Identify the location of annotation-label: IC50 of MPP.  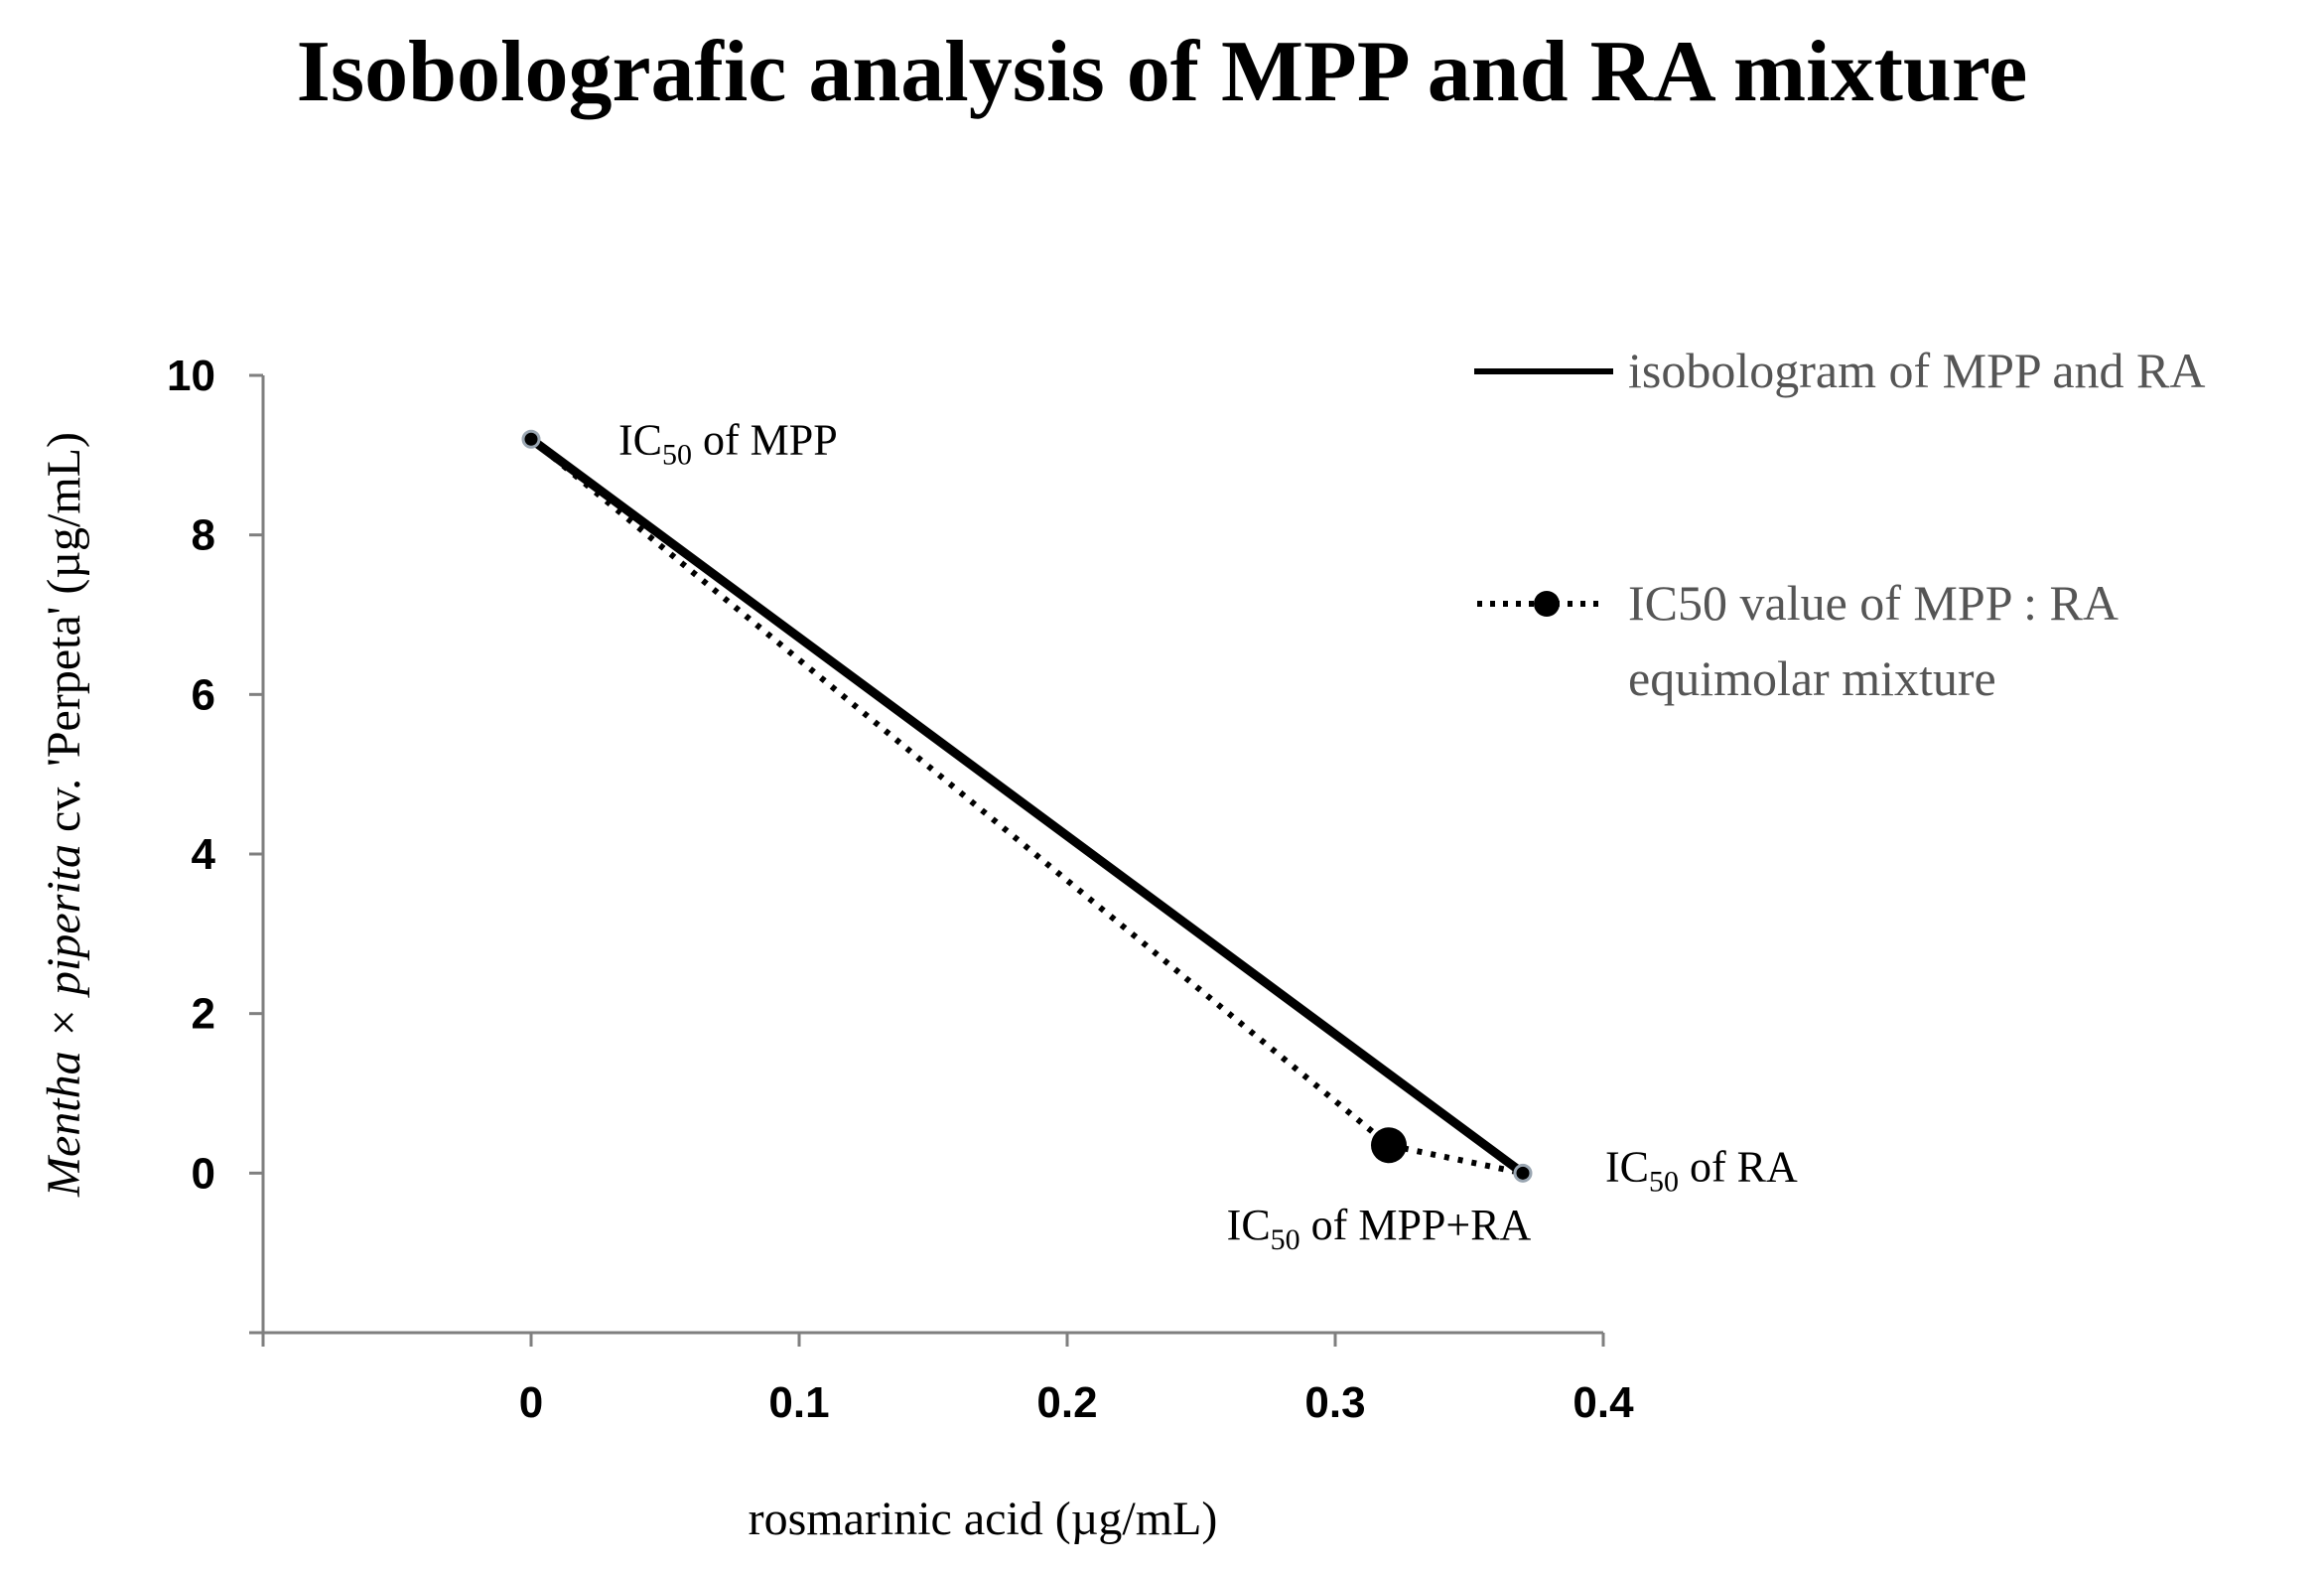
(728, 443).